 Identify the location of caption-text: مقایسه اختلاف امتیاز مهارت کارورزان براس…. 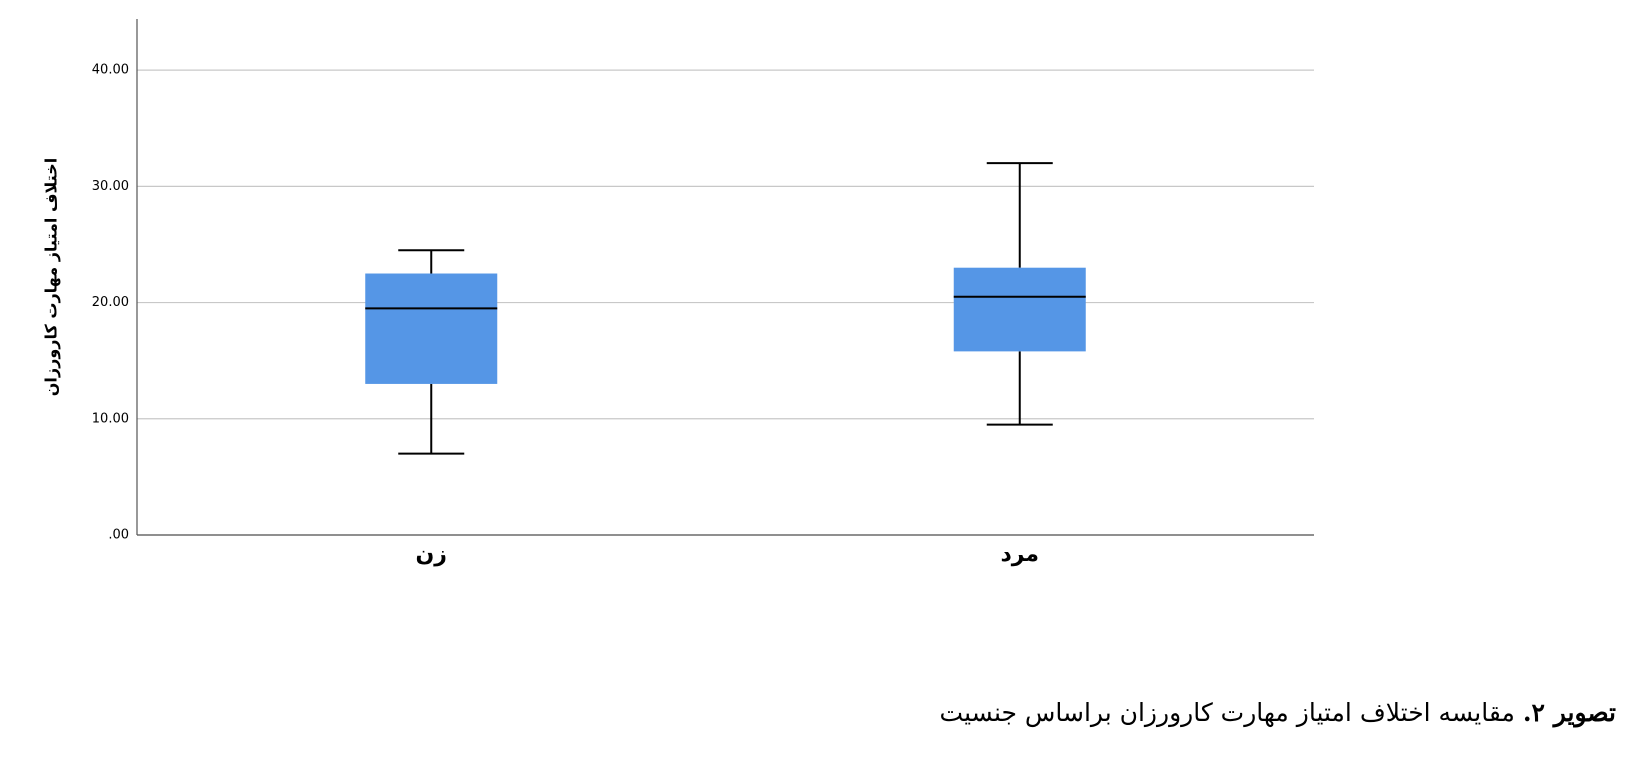
(1227, 712).